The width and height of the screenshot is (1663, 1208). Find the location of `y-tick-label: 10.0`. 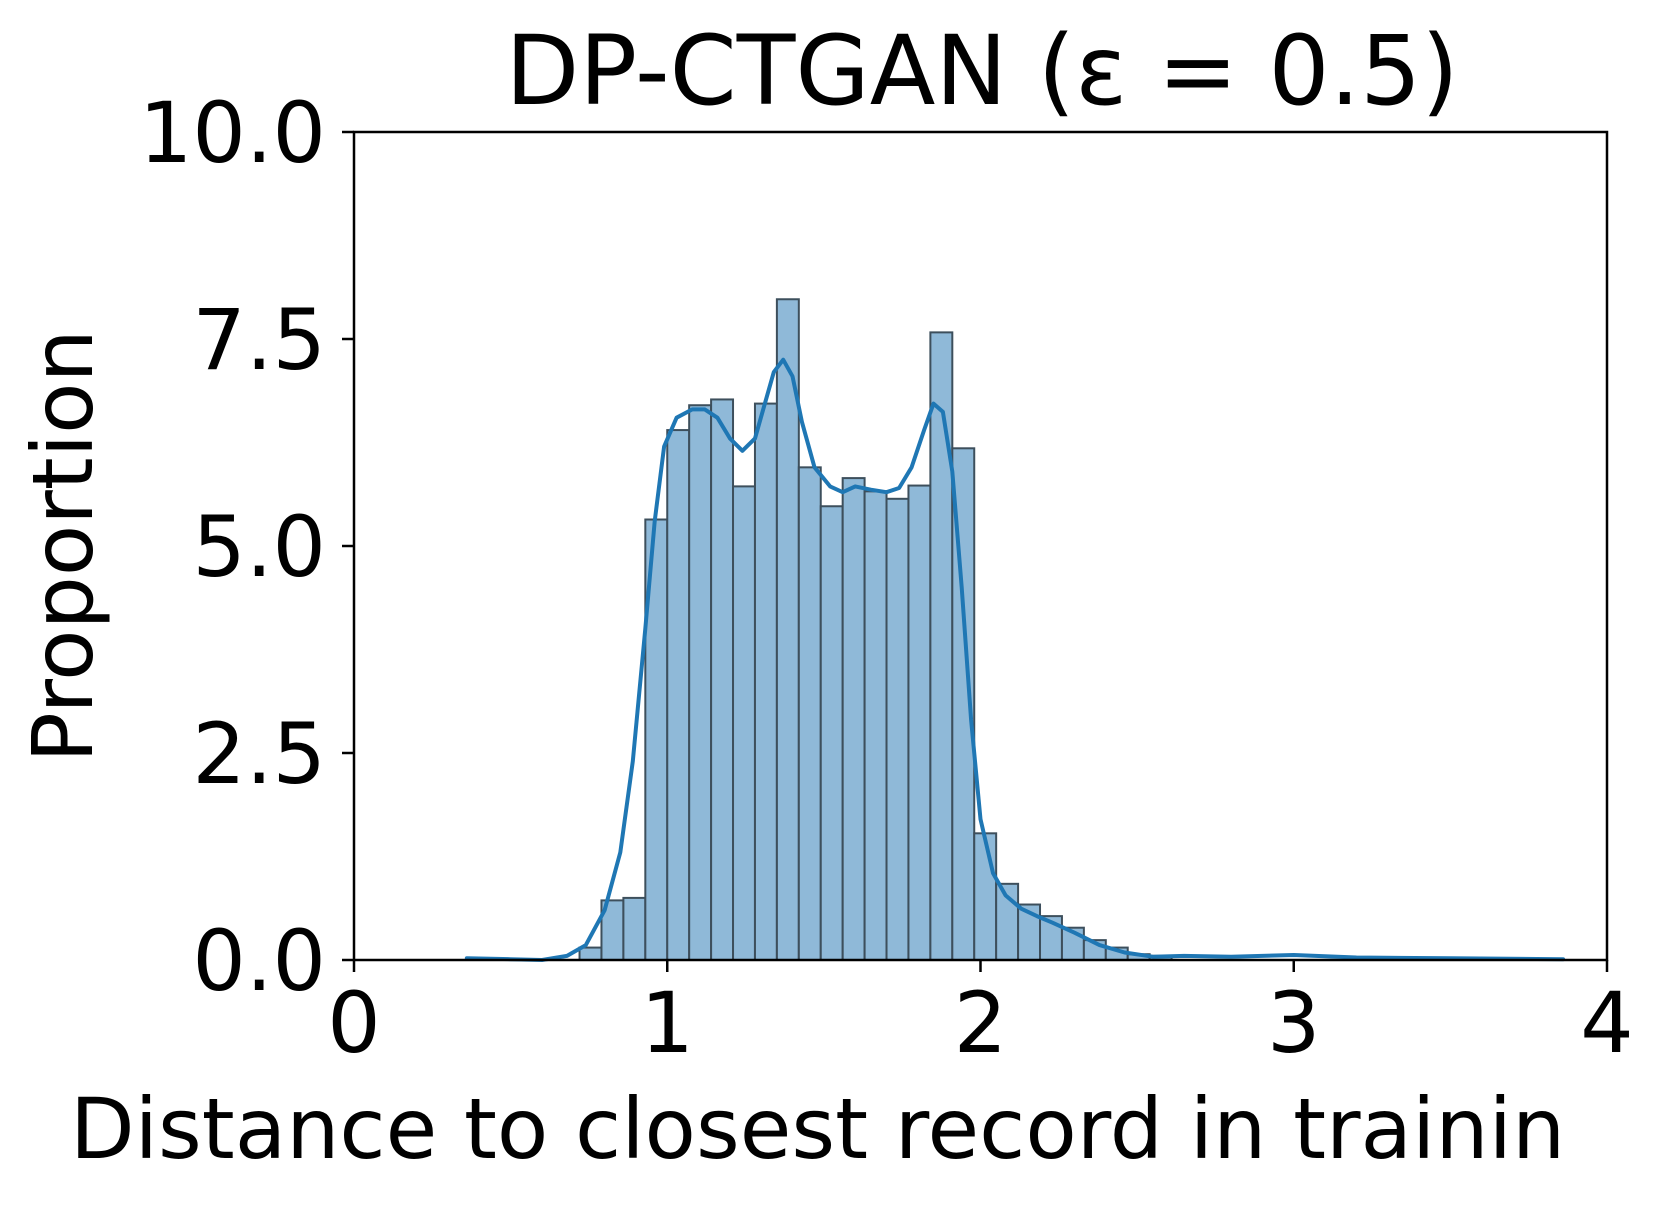

y-tick-label: 10.0 is located at coordinates (232, 133).